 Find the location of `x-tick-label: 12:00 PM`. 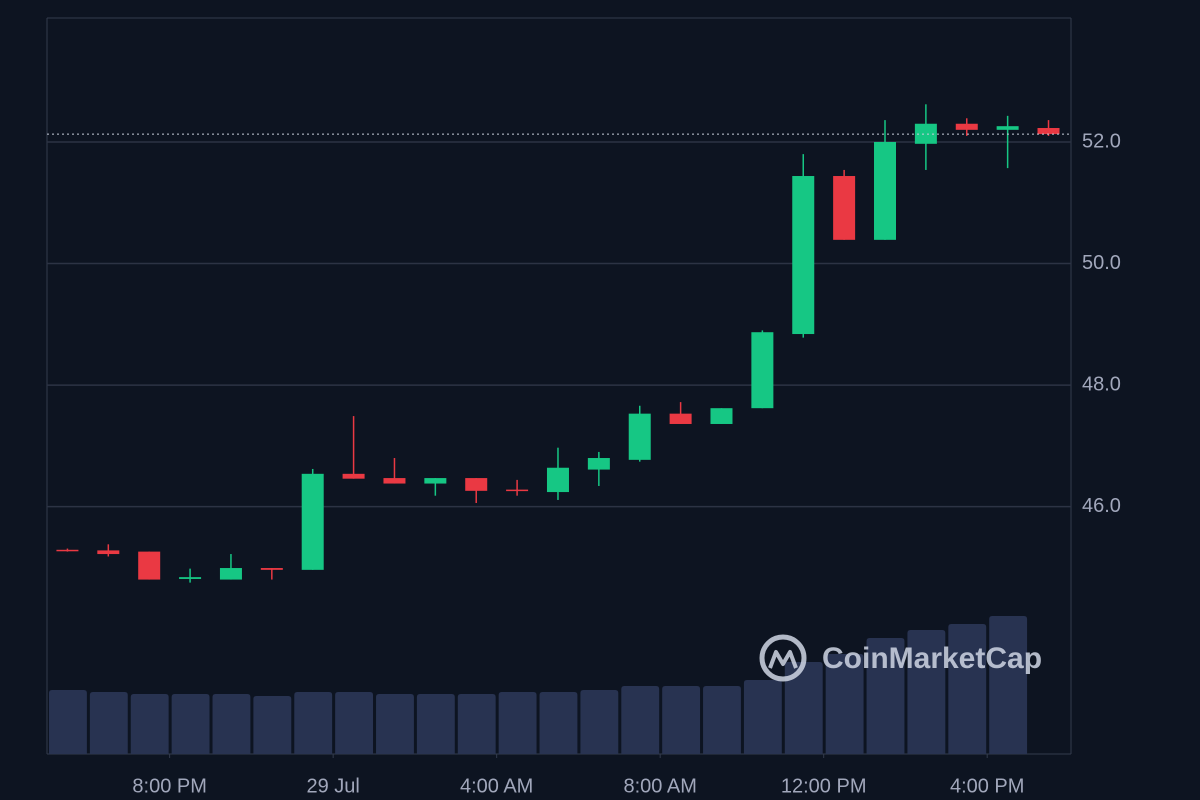

x-tick-label: 12:00 PM is located at coordinates (824, 786).